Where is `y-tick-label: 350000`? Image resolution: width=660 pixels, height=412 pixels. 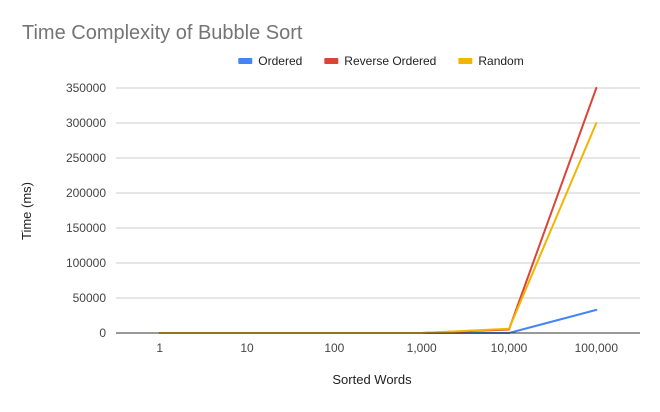 y-tick-label: 350000 is located at coordinates (86, 88).